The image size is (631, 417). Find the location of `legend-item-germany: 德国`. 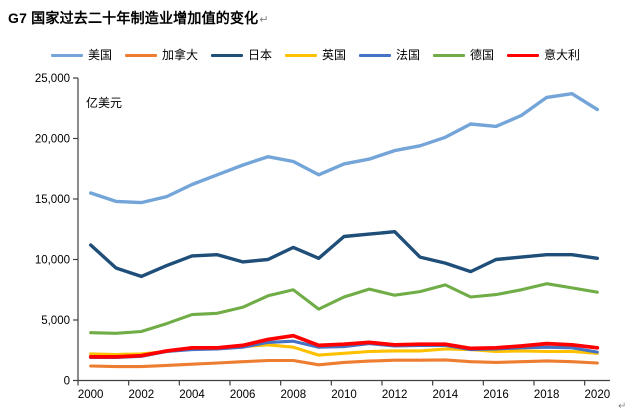

legend-item-germany: 德国 is located at coordinates (463, 55).